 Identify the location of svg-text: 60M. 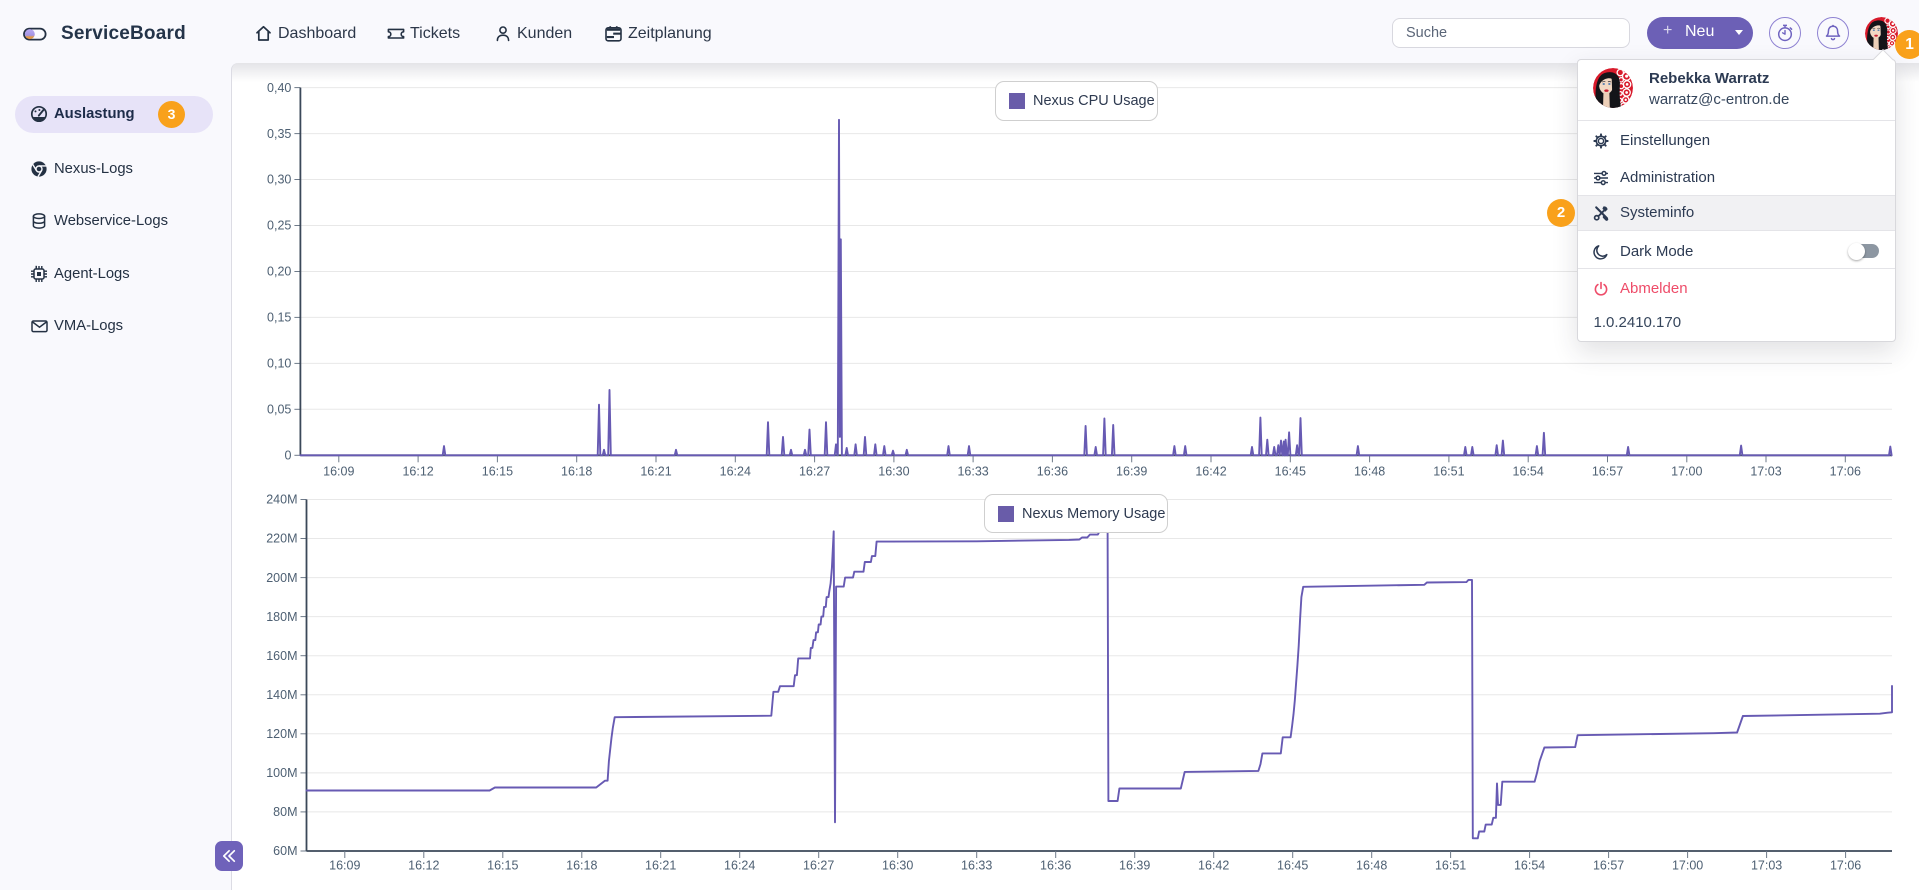
(285, 851).